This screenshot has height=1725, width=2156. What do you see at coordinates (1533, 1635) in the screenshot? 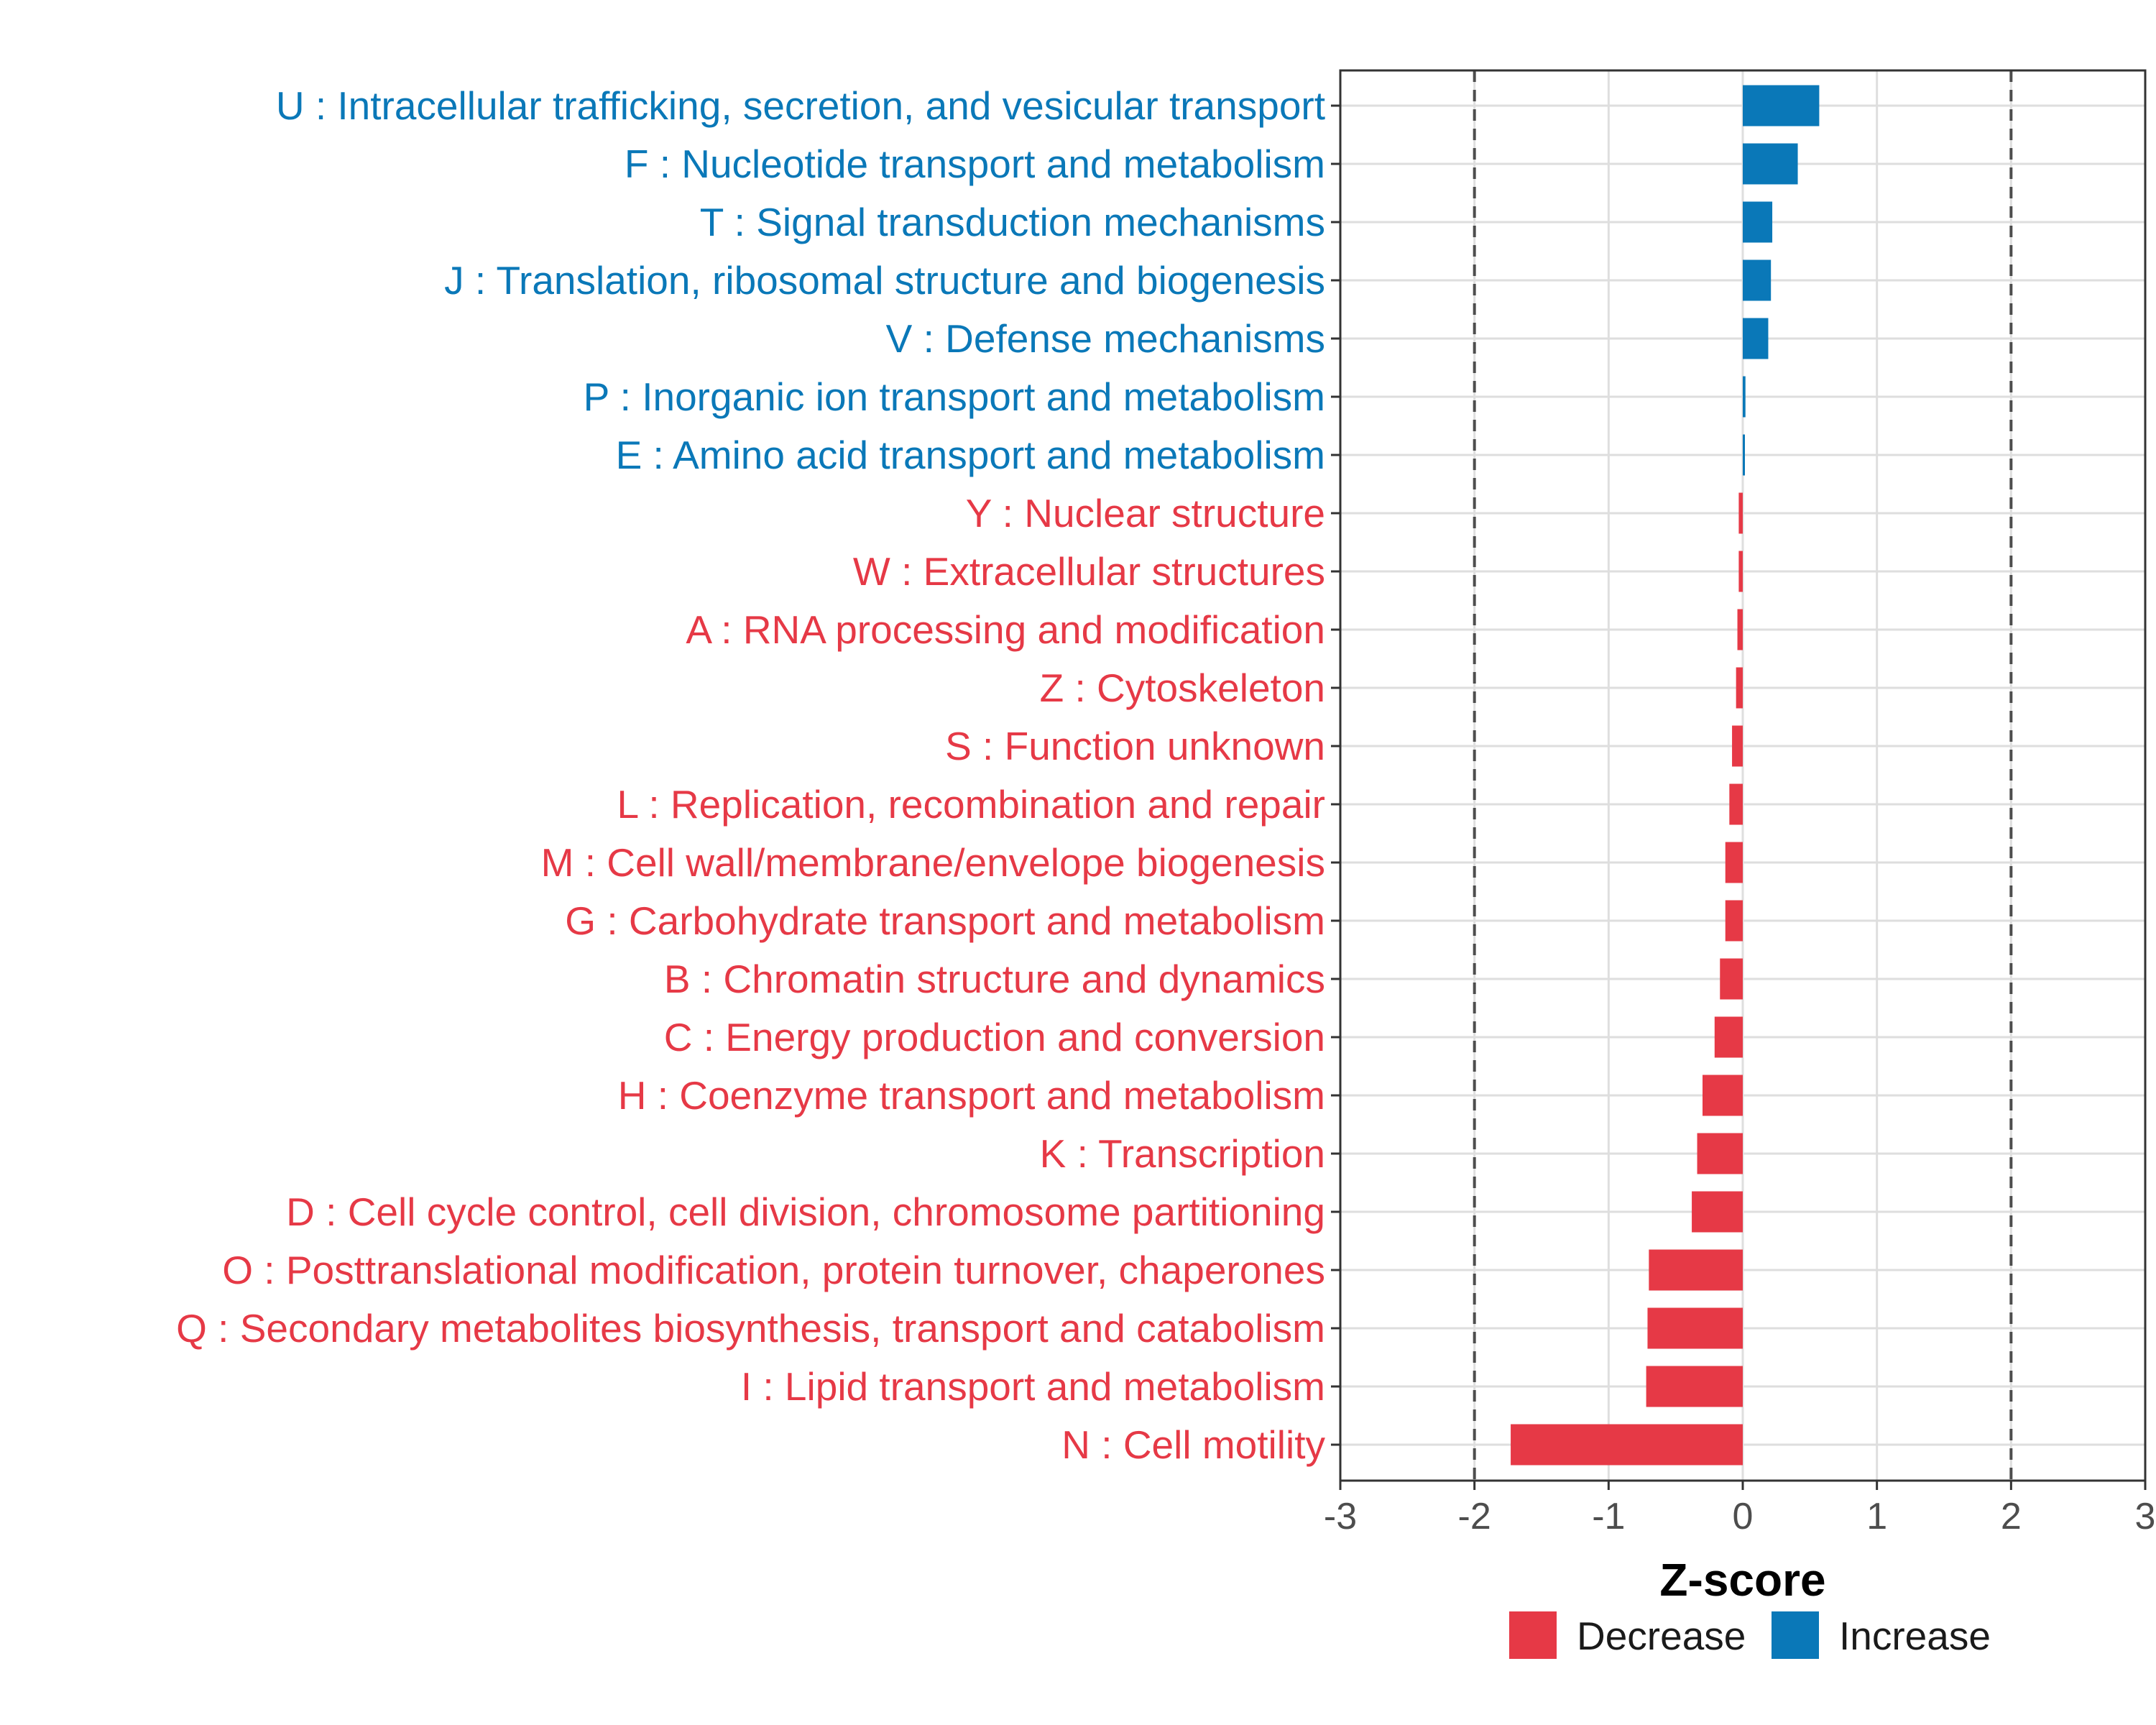
I see `legend-key-decrease` at bounding box center [1533, 1635].